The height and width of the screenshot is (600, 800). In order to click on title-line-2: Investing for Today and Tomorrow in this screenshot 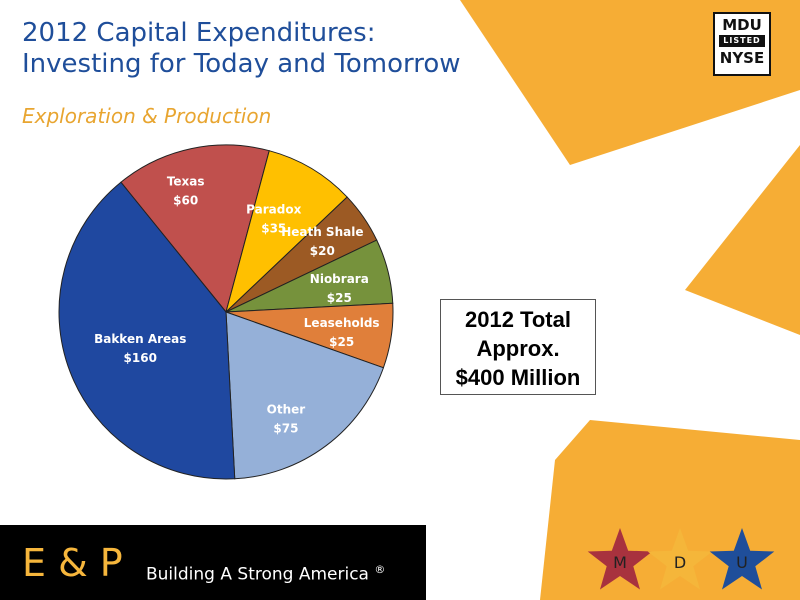, I will do `click(241, 64)`.